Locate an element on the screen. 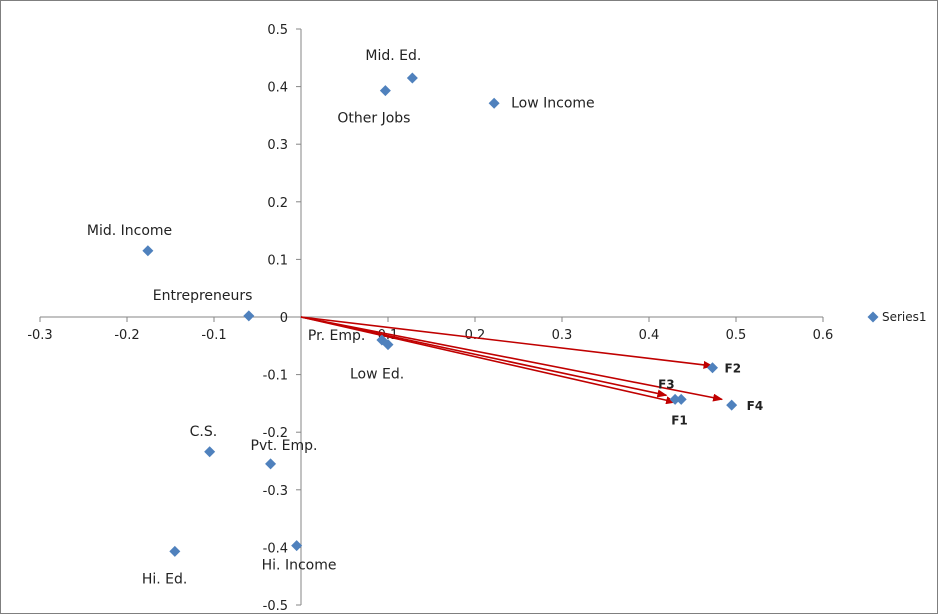 Image resolution: width=938 pixels, height=614 pixels. vector-f1 is located at coordinates (488, 360).